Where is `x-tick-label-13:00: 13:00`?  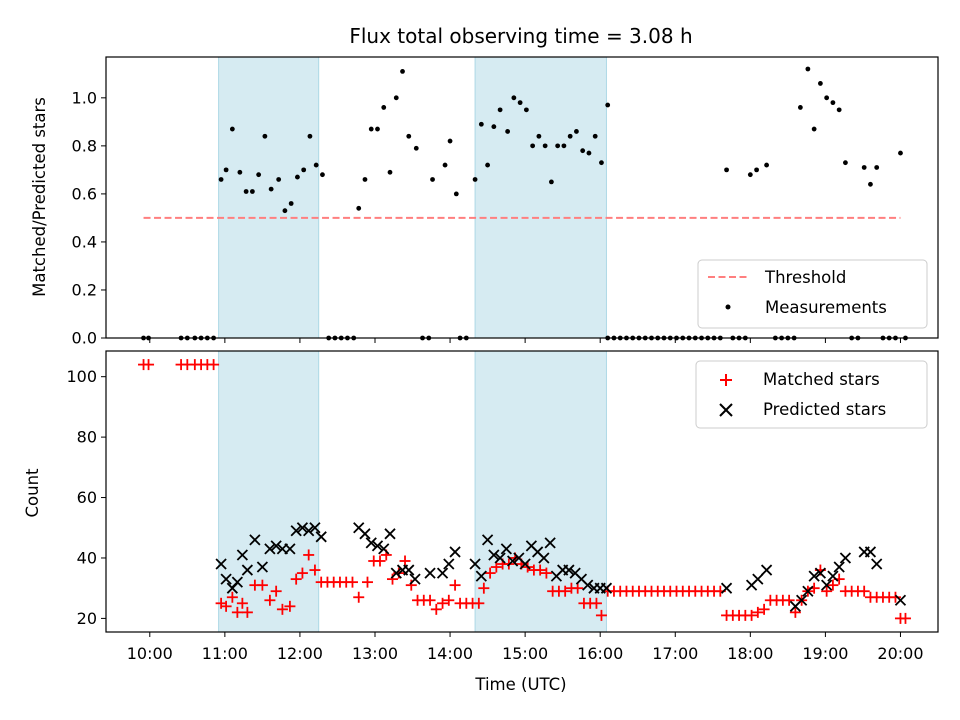
x-tick-label-13:00: 13:00 is located at coordinates (375, 653).